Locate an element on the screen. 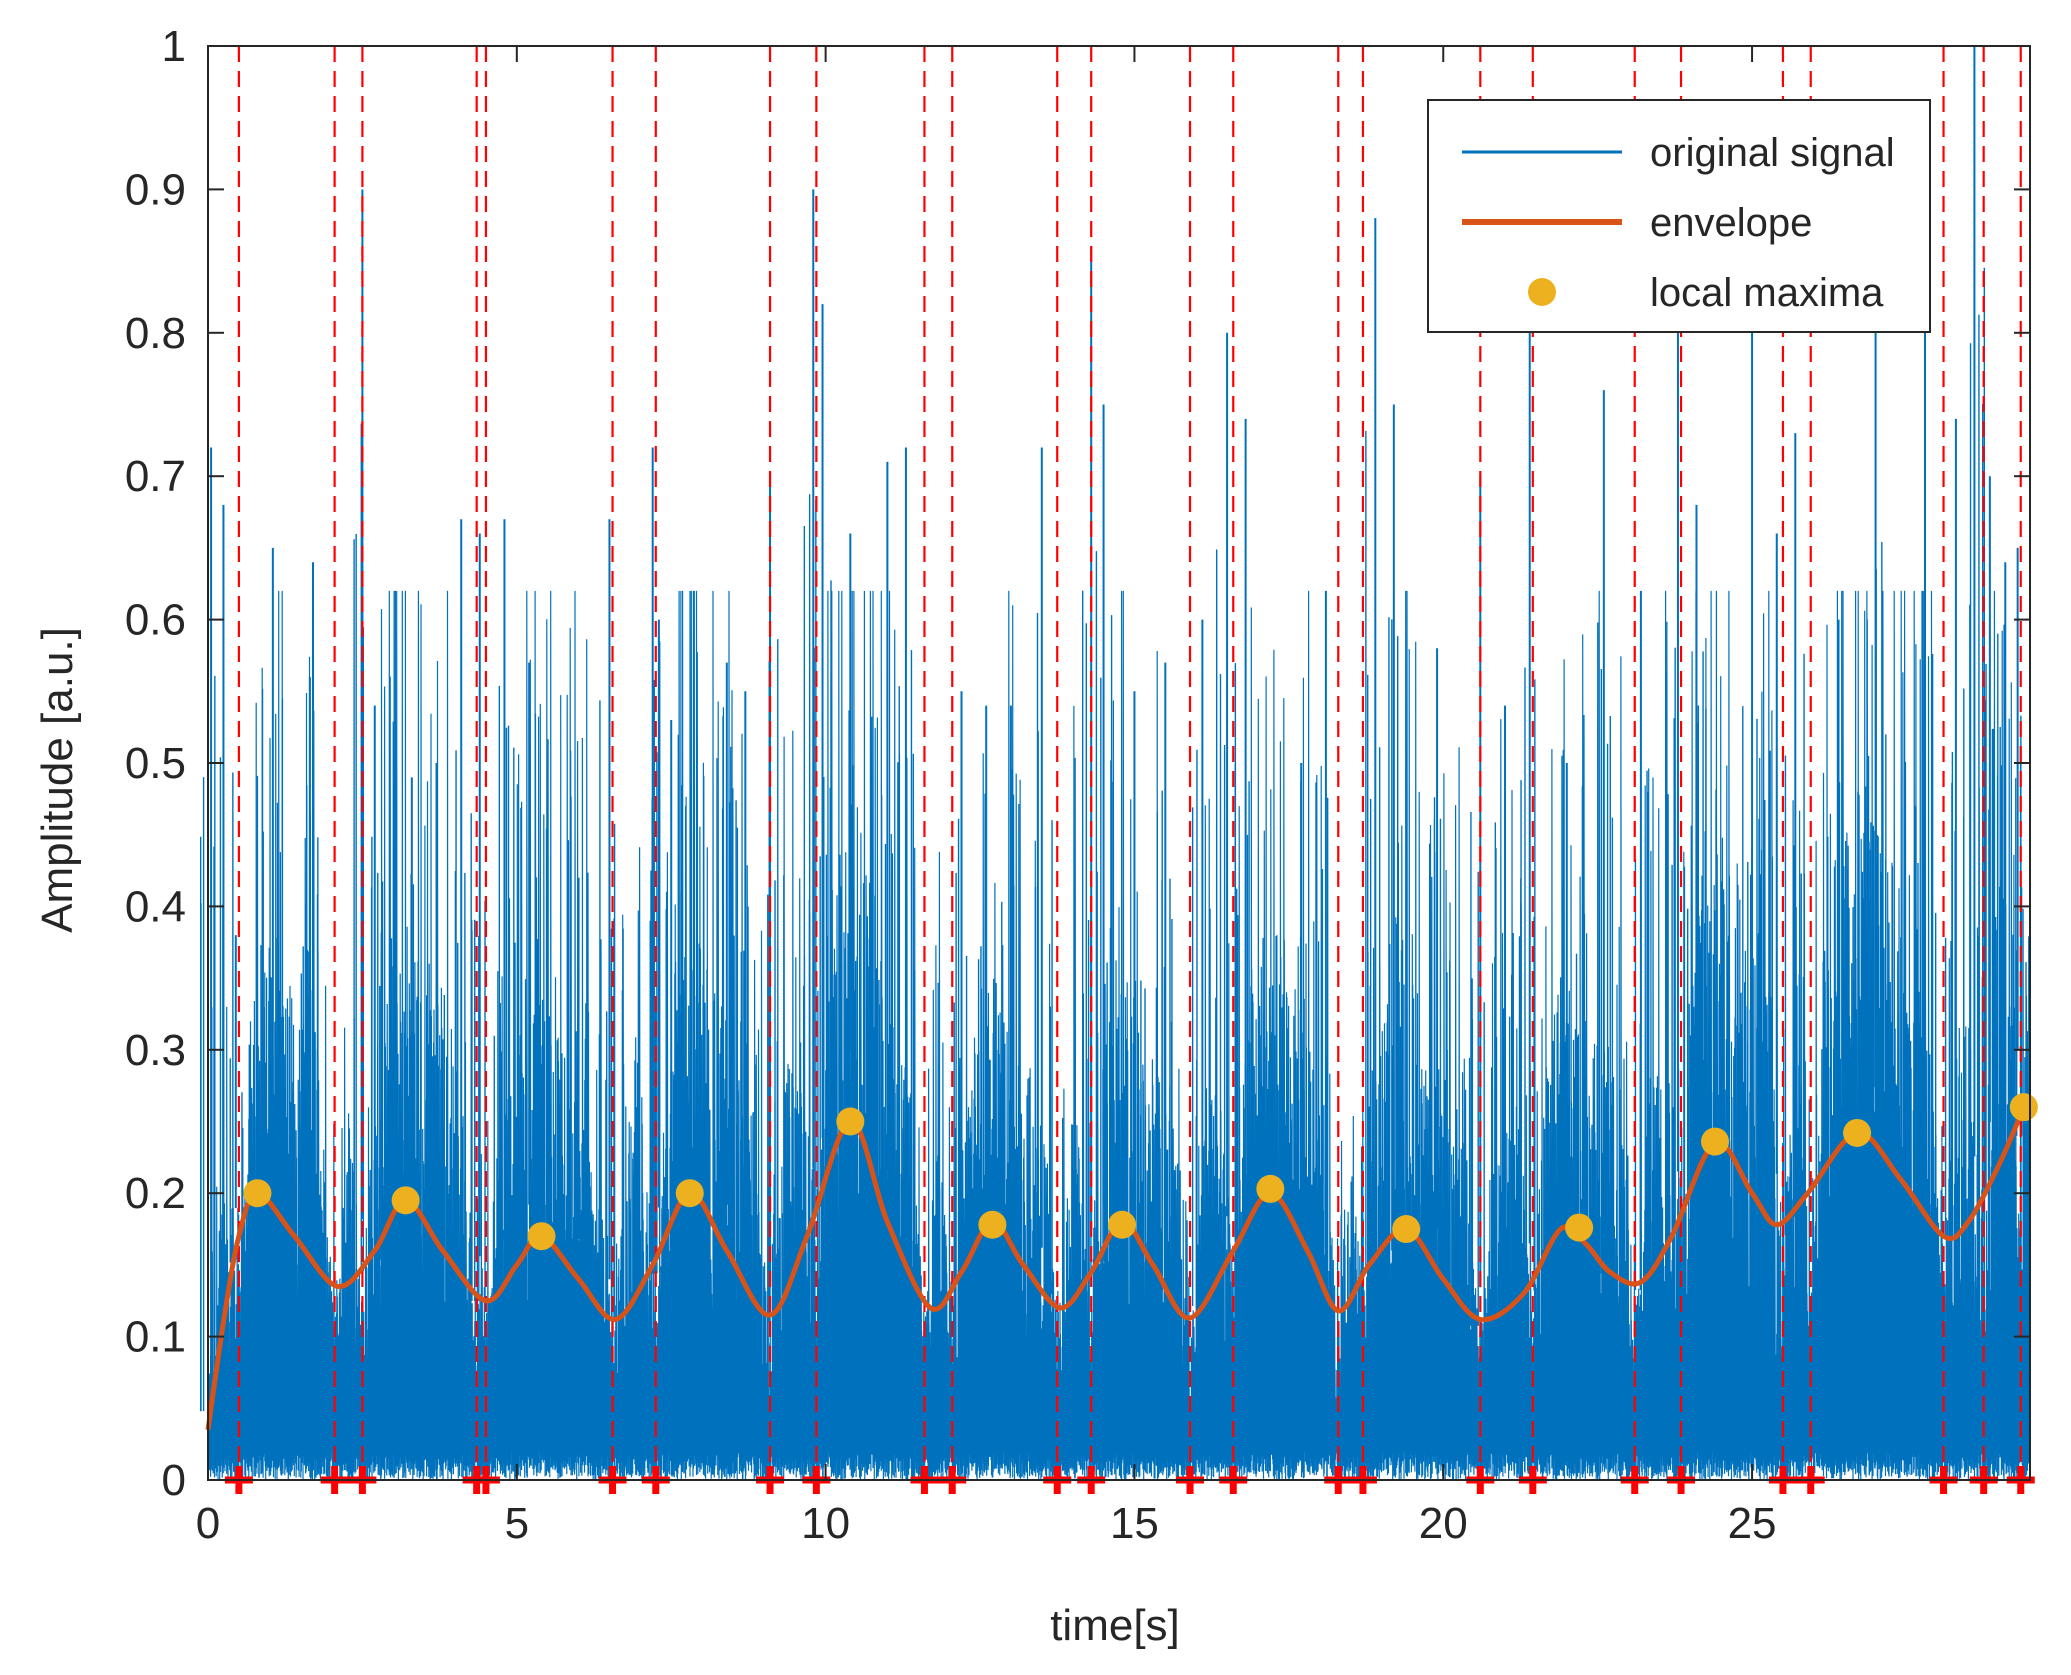  y-tick-label-9: 0.9 is located at coordinates (155, 189).